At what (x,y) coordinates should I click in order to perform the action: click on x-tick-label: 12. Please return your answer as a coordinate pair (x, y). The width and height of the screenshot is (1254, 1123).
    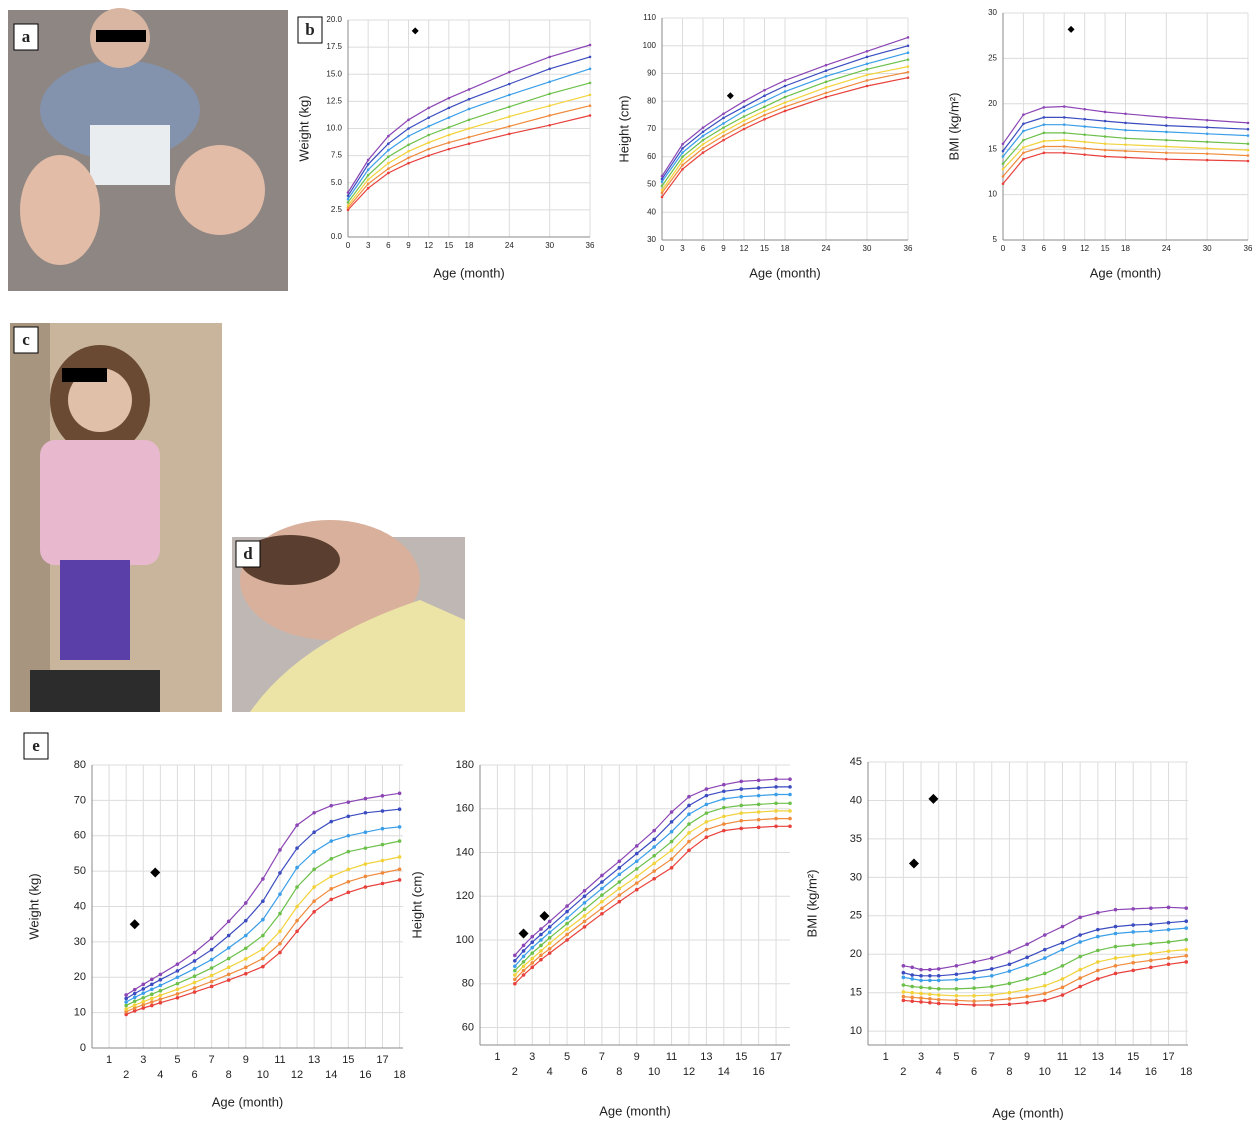
    Looking at the image, I should click on (428, 245).